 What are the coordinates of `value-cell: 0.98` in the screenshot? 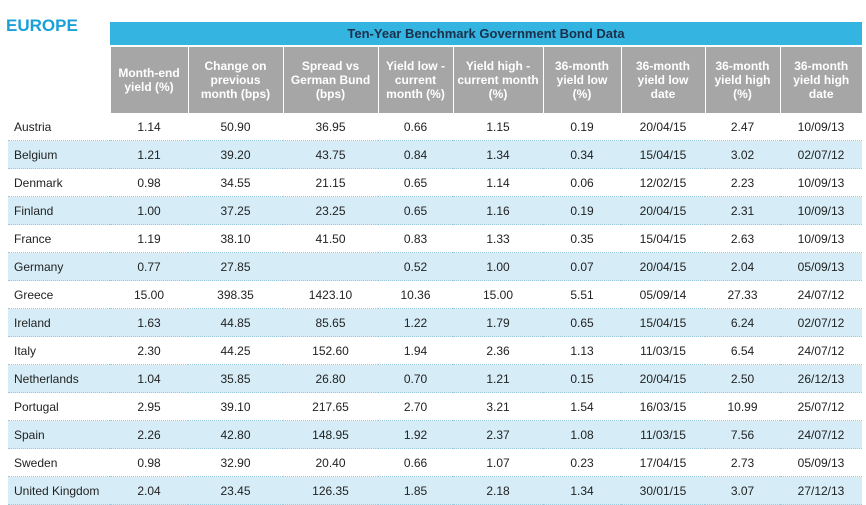 It's located at (149, 182).